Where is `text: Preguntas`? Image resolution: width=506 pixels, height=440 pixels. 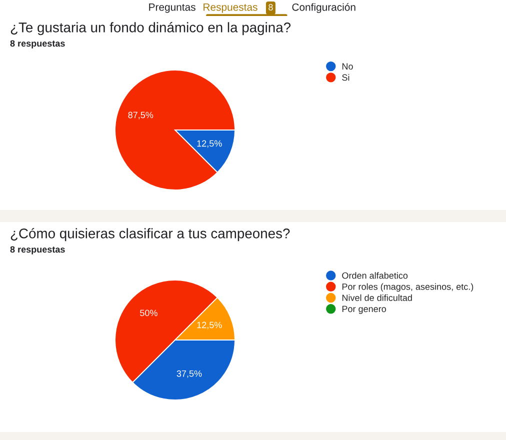
text: Preguntas is located at coordinates (172, 8).